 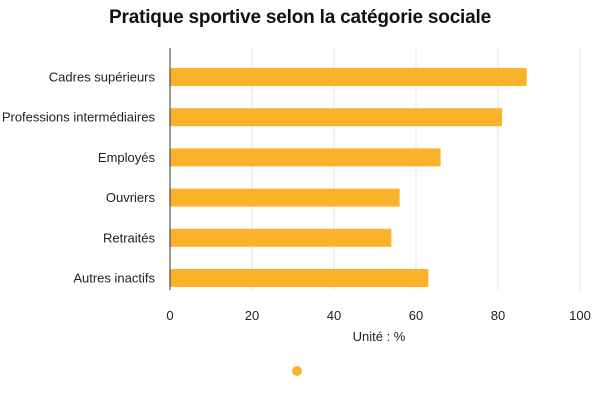 I want to click on x-axis-title: Unité : %, so click(x=379, y=336).